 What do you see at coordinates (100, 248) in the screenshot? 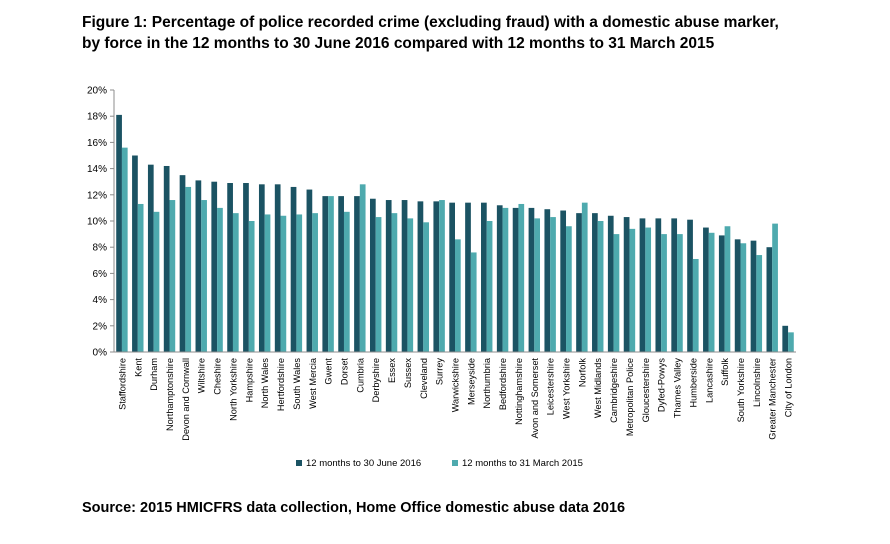
I see `y-tick-label: 8%` at bounding box center [100, 248].